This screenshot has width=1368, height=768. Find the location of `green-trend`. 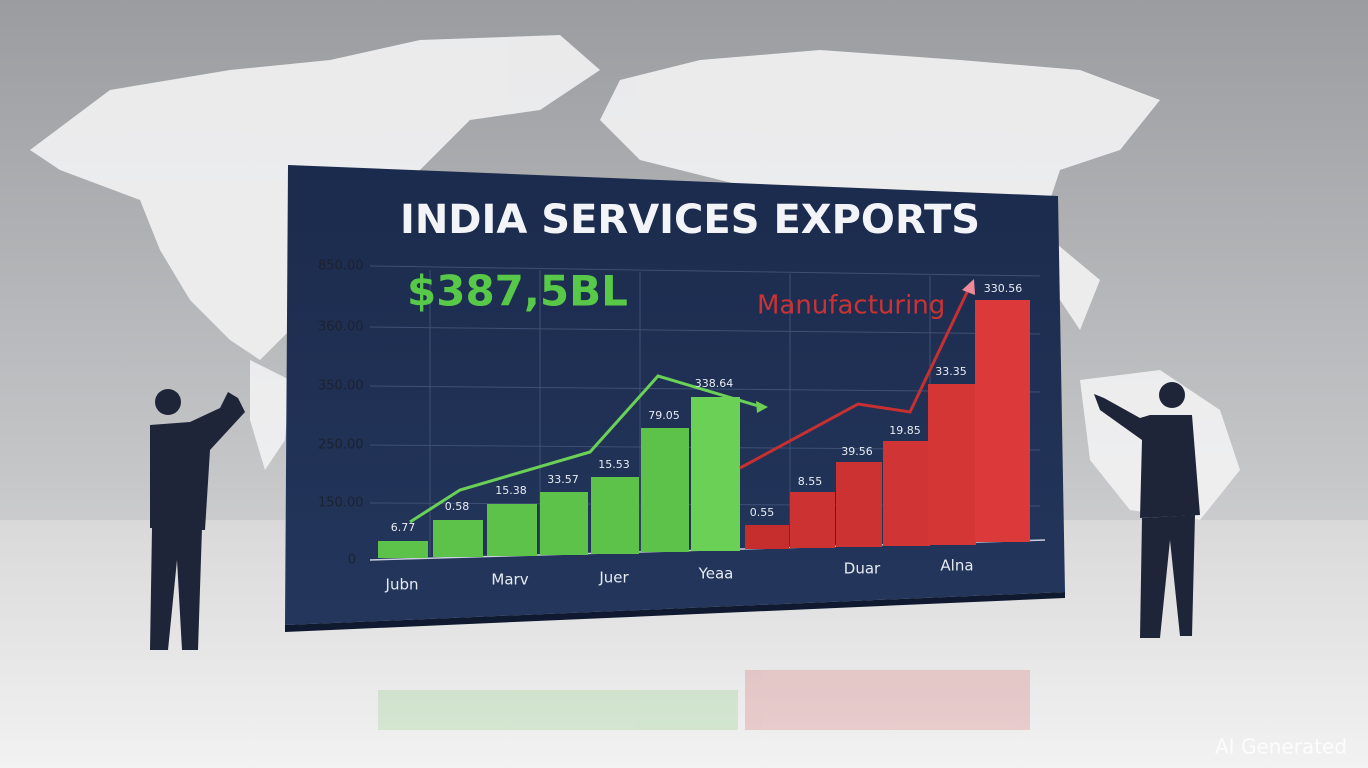

green-trend is located at coordinates (586, 449).